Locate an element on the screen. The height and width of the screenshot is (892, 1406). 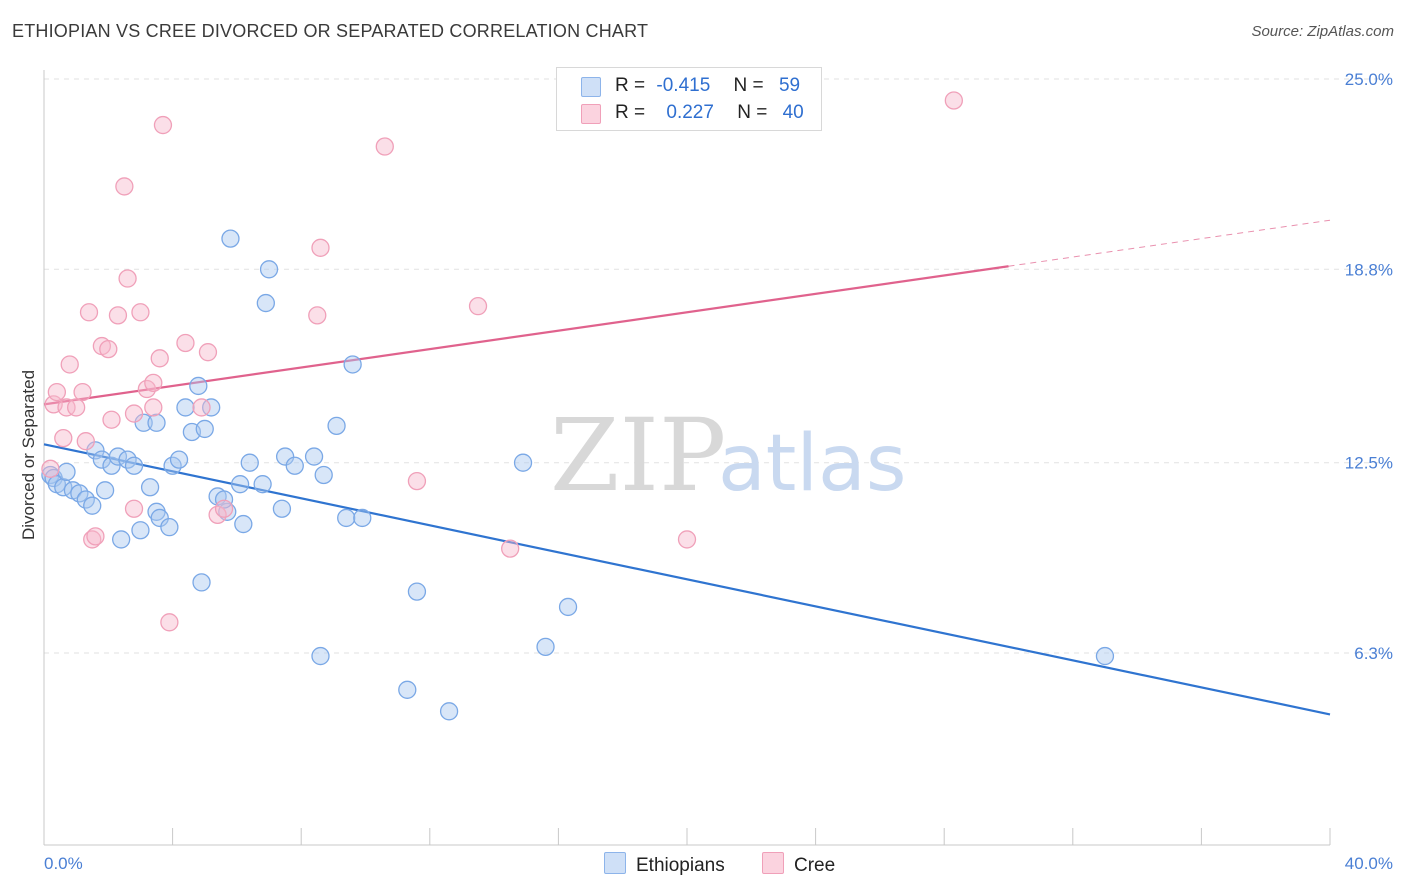
y-tick-label: 18.8% is located at coordinates (1369, 269).